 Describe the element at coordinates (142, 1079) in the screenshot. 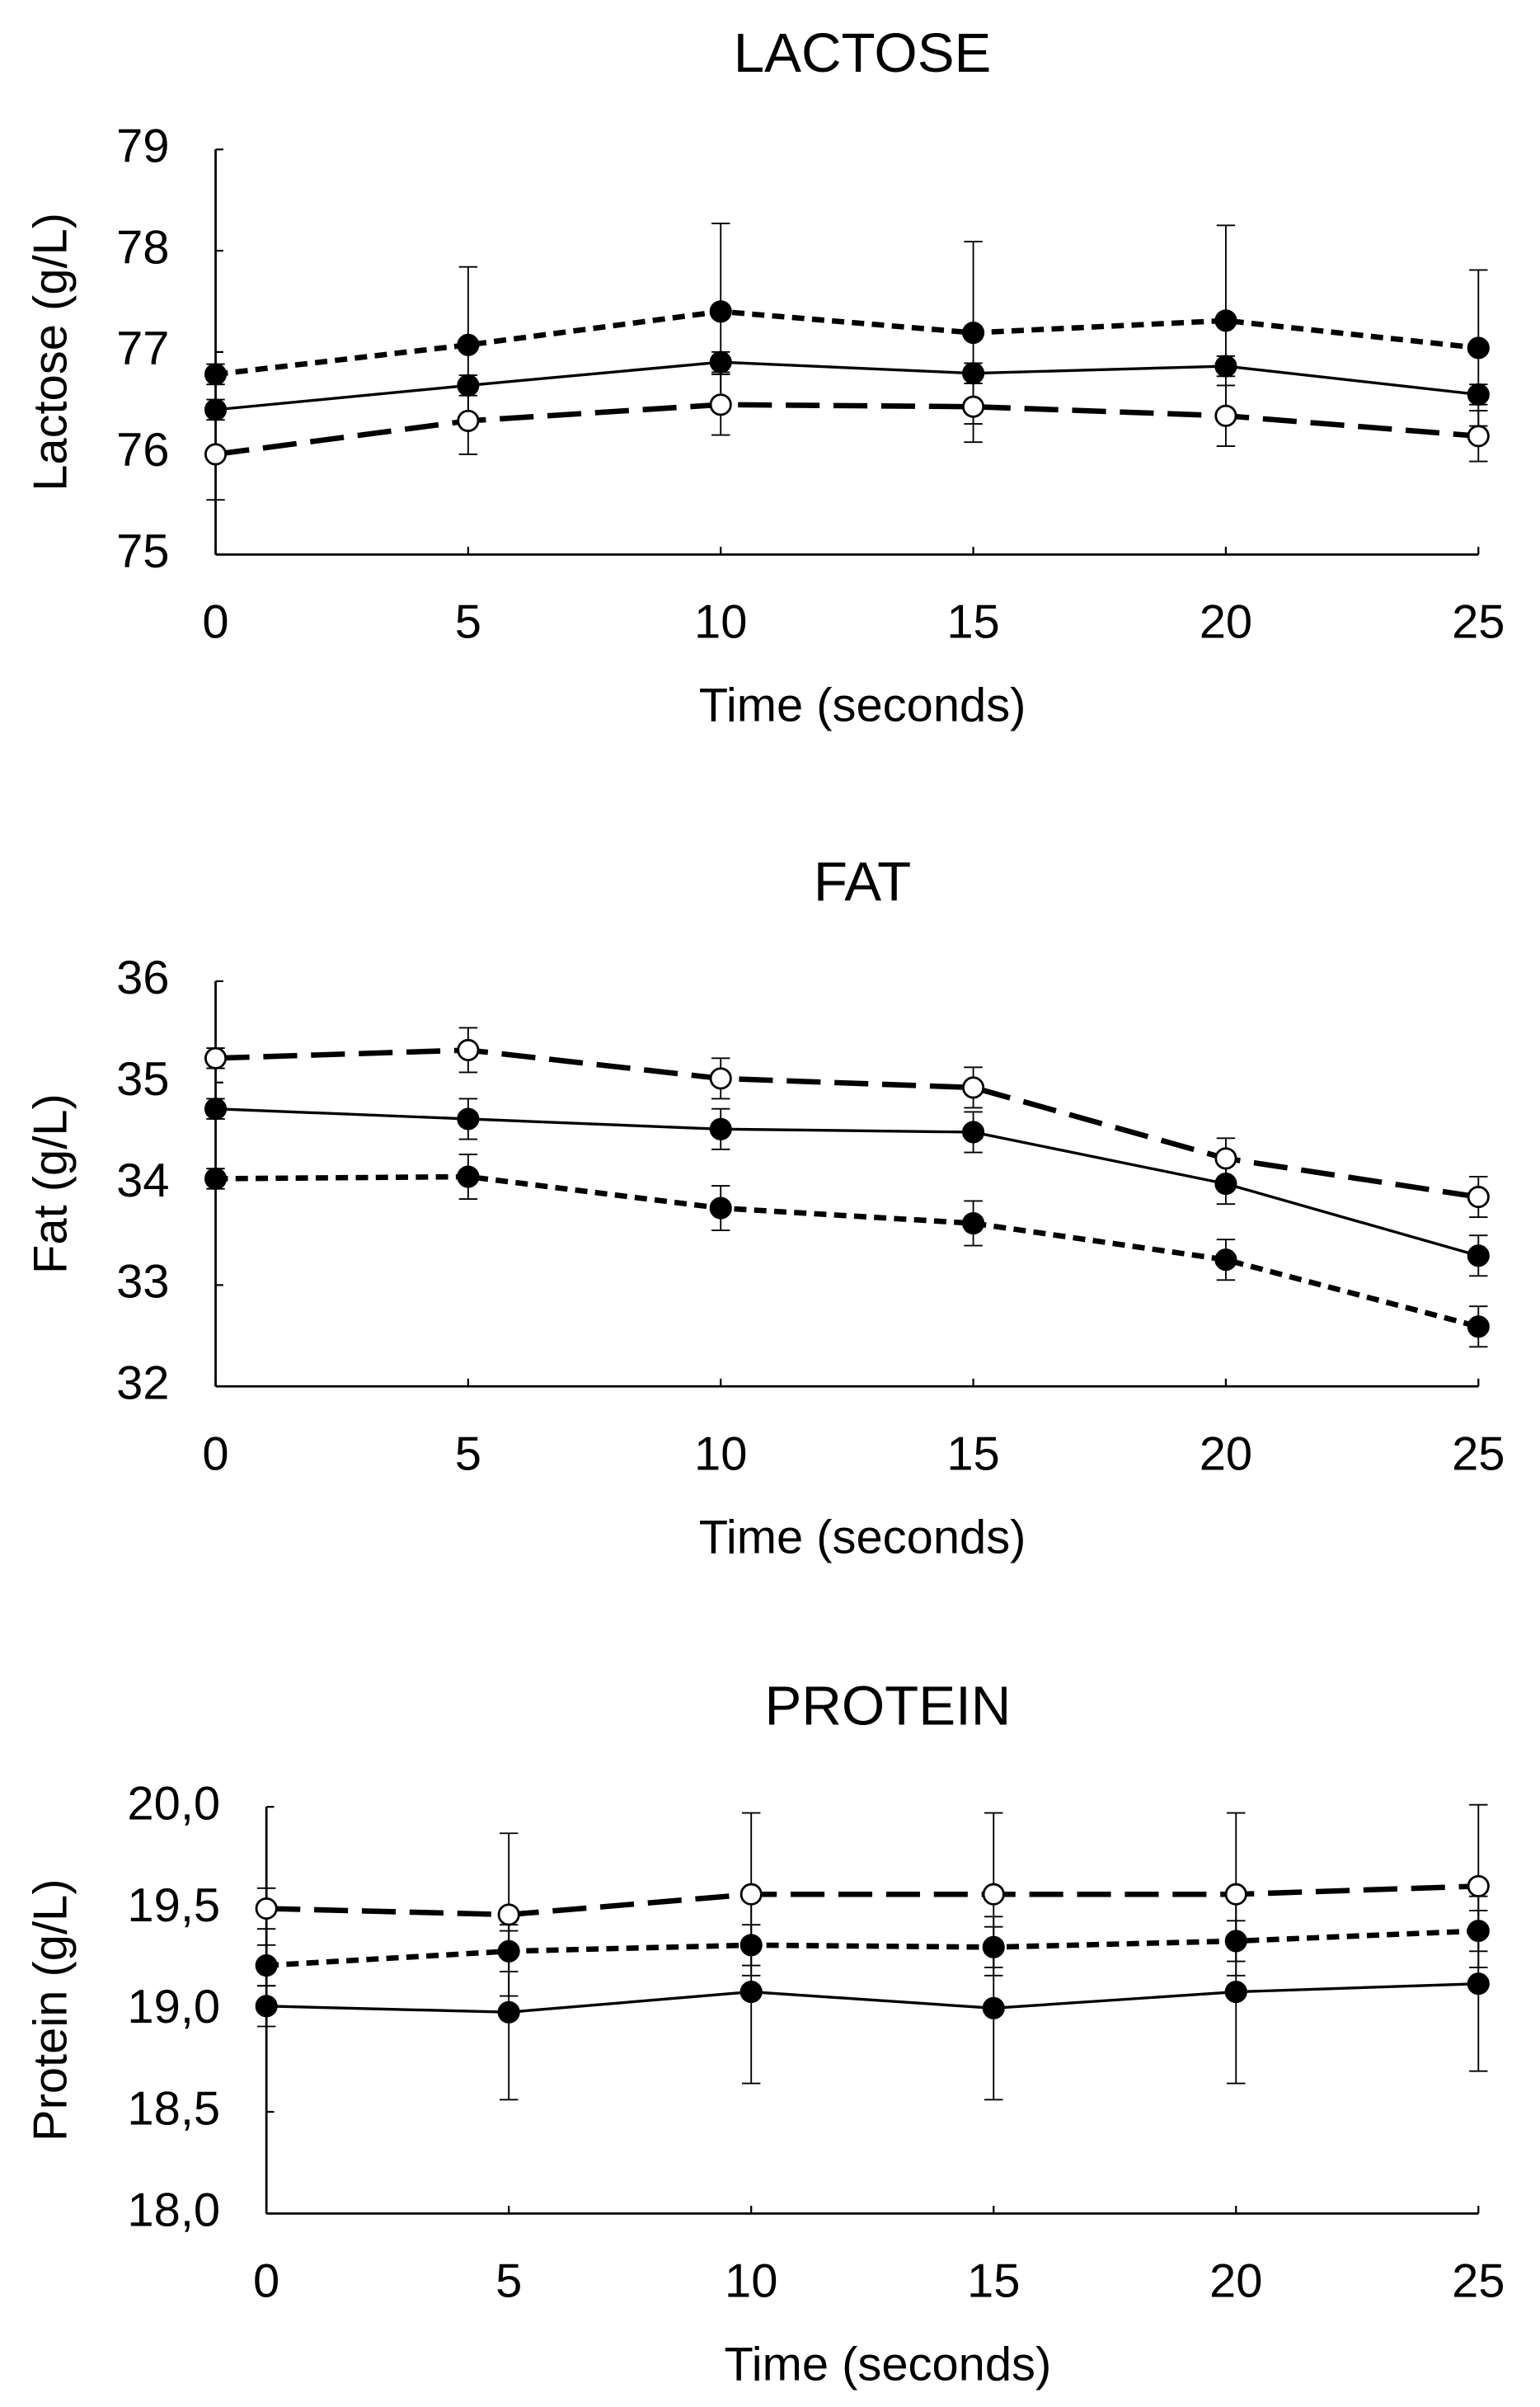

I see `y-tick-label: 35` at that location.